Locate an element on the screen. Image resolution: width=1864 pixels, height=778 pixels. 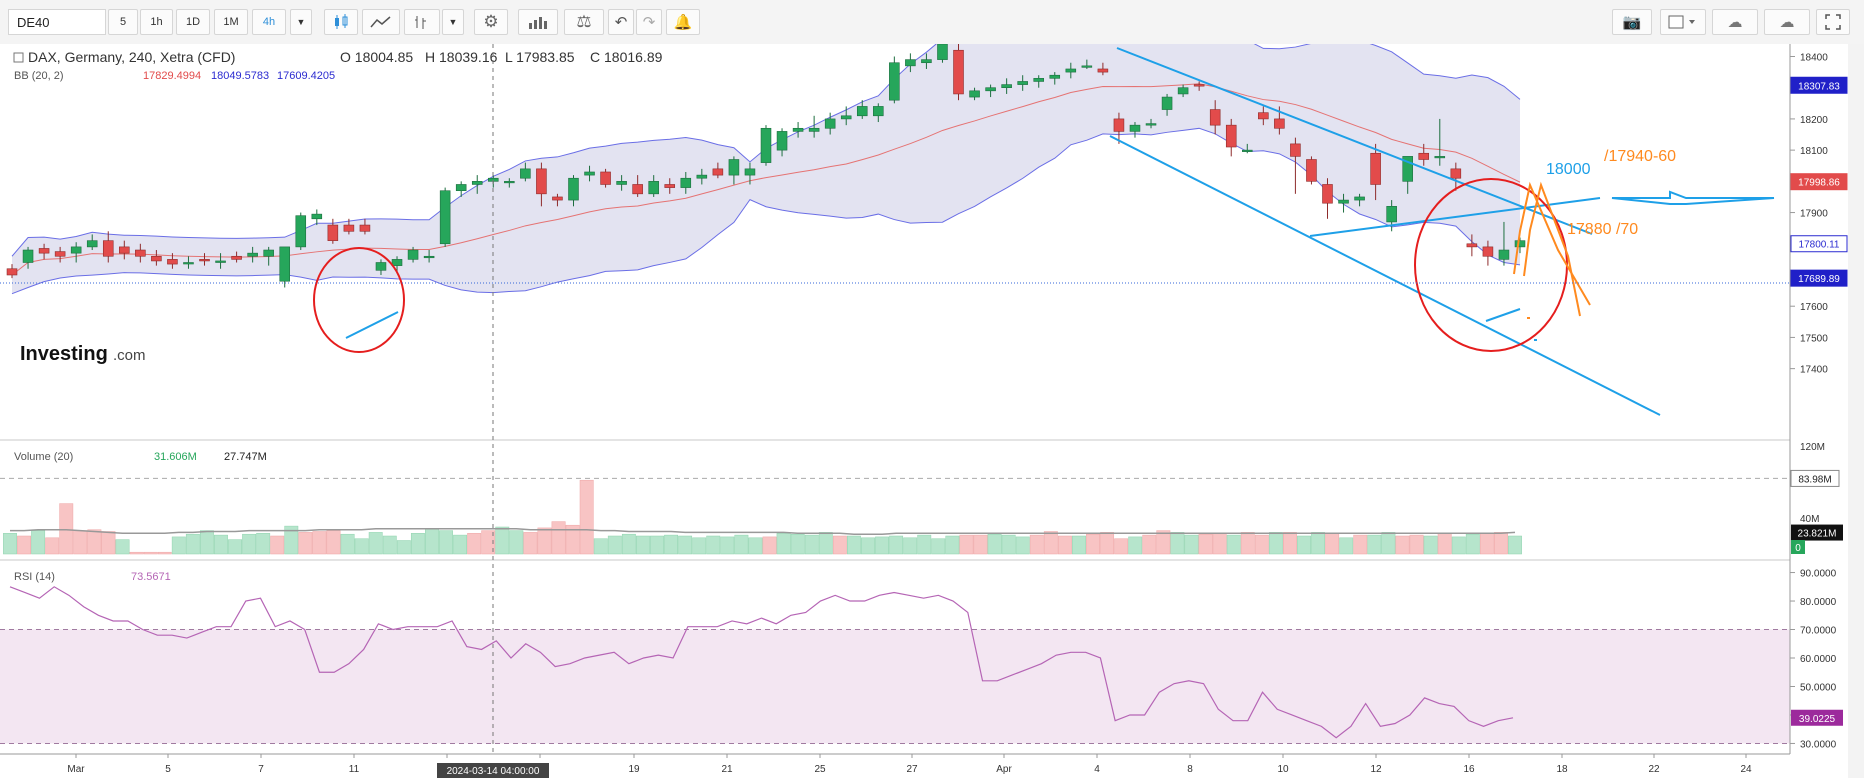
price-badge-label: 17998.86 is located at coordinates (1819, 183).